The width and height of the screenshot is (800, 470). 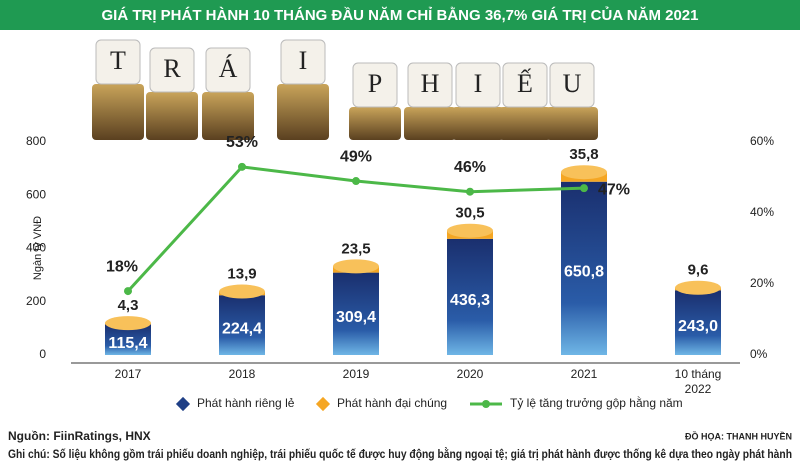 What do you see at coordinates (242, 142) in the screenshot?
I see `growth-label: 53%` at bounding box center [242, 142].